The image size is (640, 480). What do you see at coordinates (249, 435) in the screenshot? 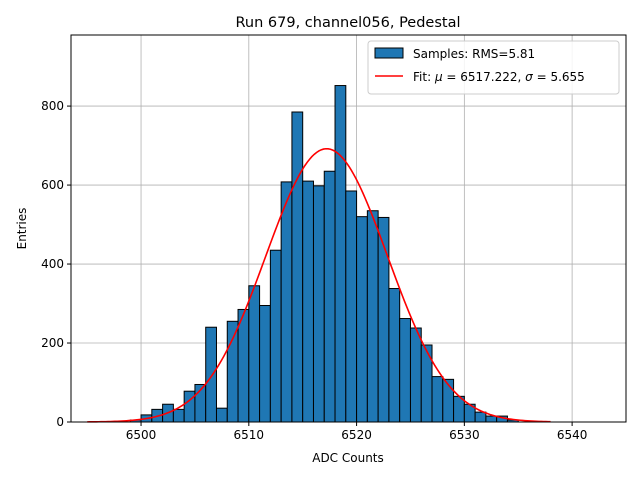
I see `x-tick-label: 6510` at bounding box center [249, 435].